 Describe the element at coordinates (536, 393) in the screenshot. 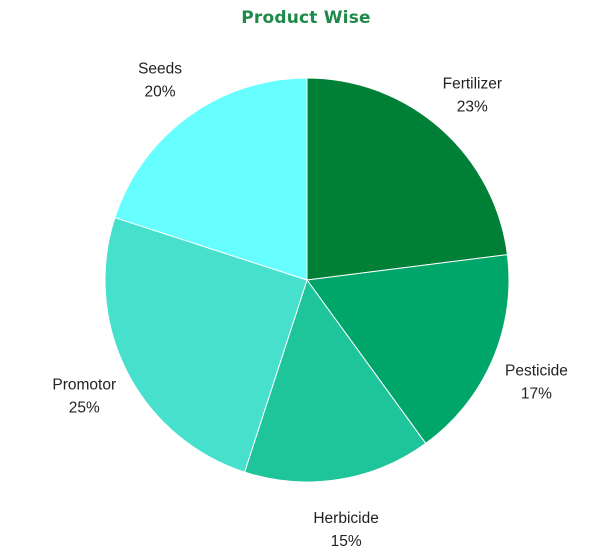

I see `slice-value-pesticide: 17%` at that location.